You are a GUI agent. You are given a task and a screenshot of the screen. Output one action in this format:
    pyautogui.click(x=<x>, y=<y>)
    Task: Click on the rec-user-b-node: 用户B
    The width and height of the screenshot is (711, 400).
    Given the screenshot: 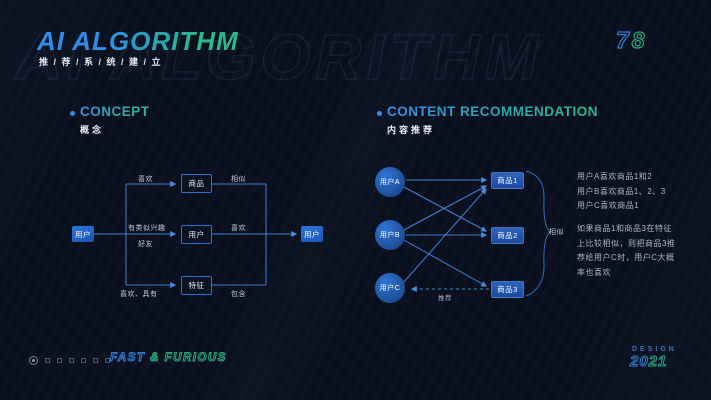 What is the action you would take?
    pyautogui.click(x=390, y=235)
    